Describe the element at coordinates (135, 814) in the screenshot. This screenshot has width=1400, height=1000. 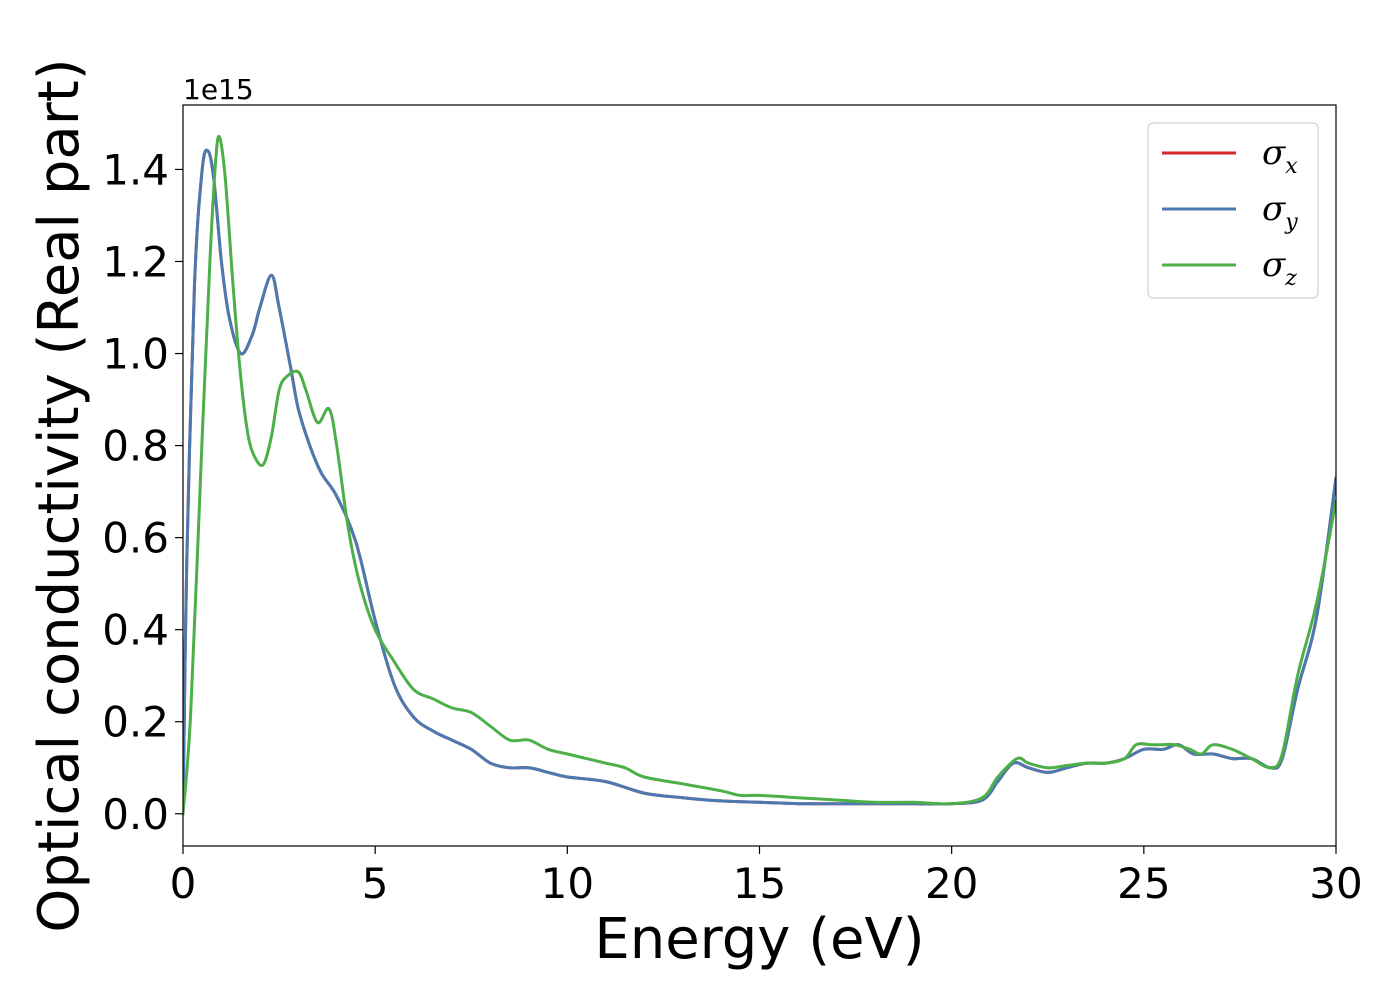
I see `y-tick-label: 0.0` at that location.